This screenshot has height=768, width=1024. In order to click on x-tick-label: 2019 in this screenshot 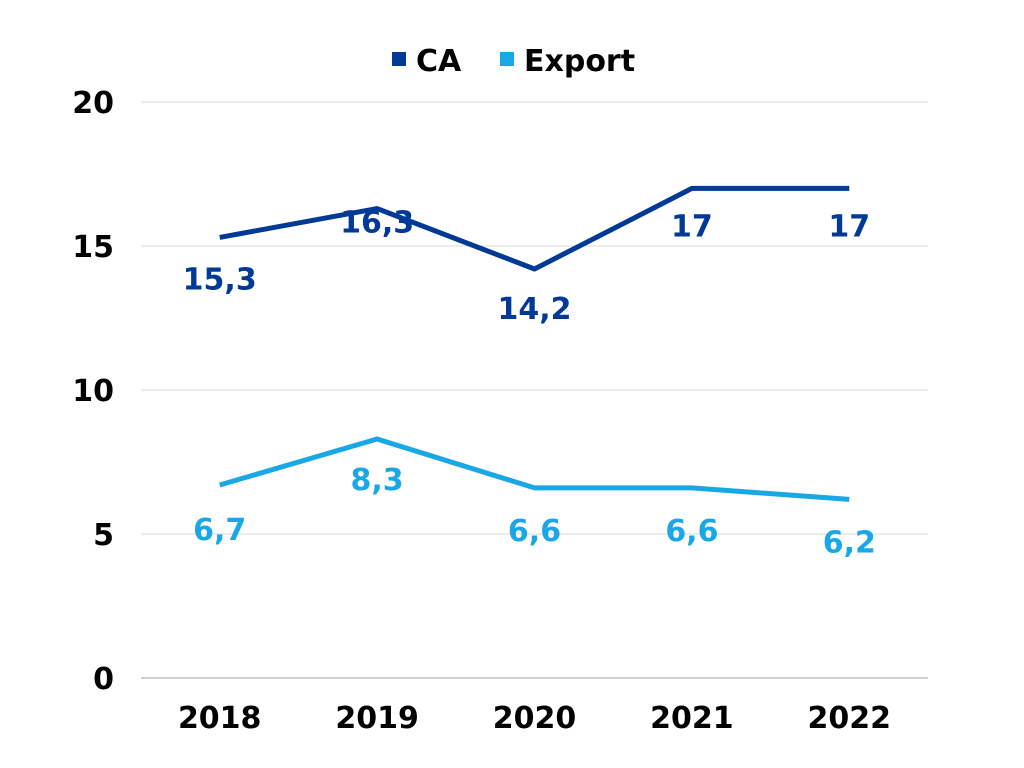, I will do `click(377, 718)`.